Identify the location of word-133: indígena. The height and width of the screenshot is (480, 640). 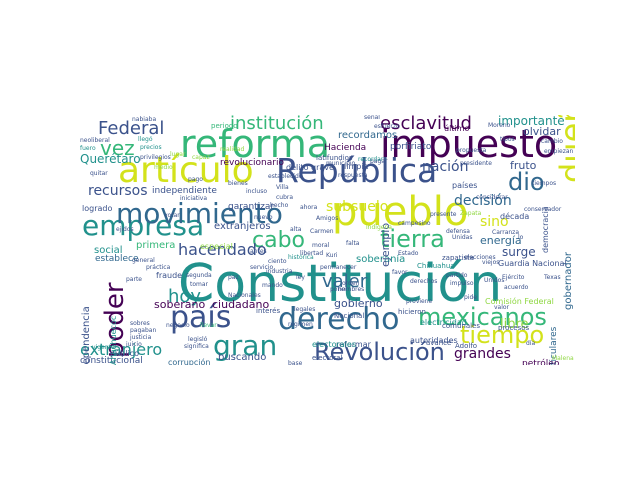
(379, 227).